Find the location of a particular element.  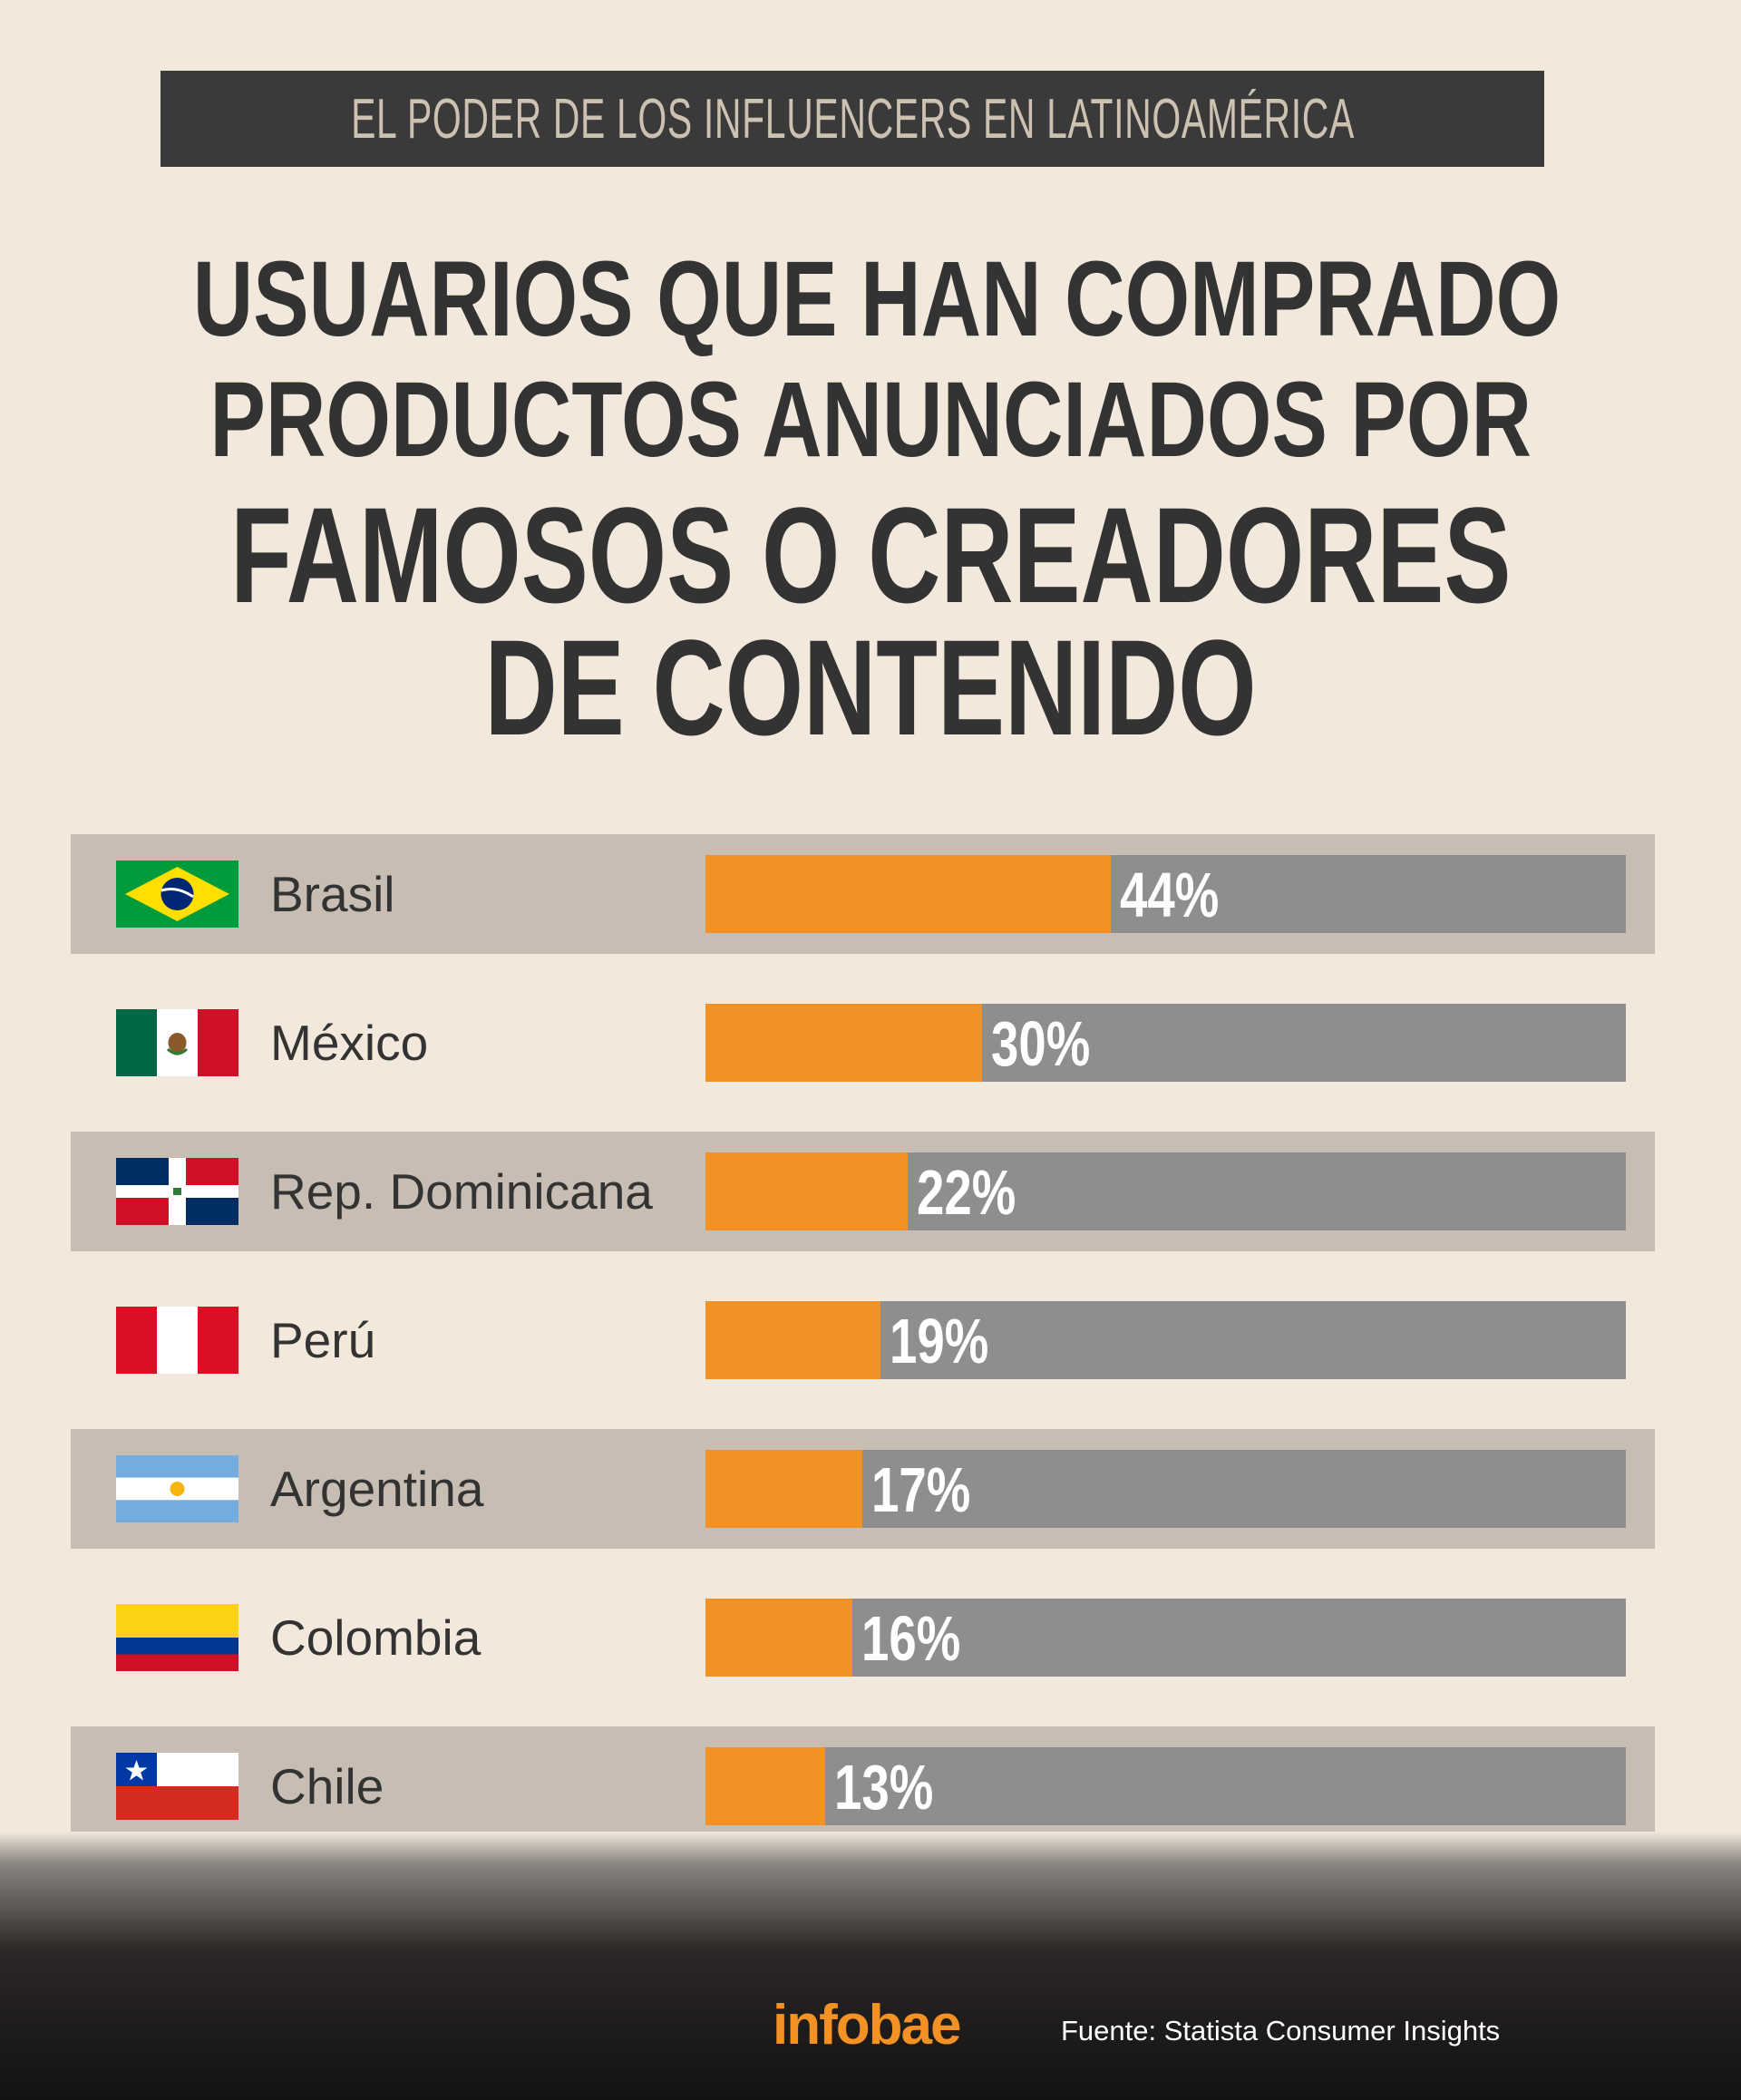

category-label: Argentina is located at coordinates (377, 1489).